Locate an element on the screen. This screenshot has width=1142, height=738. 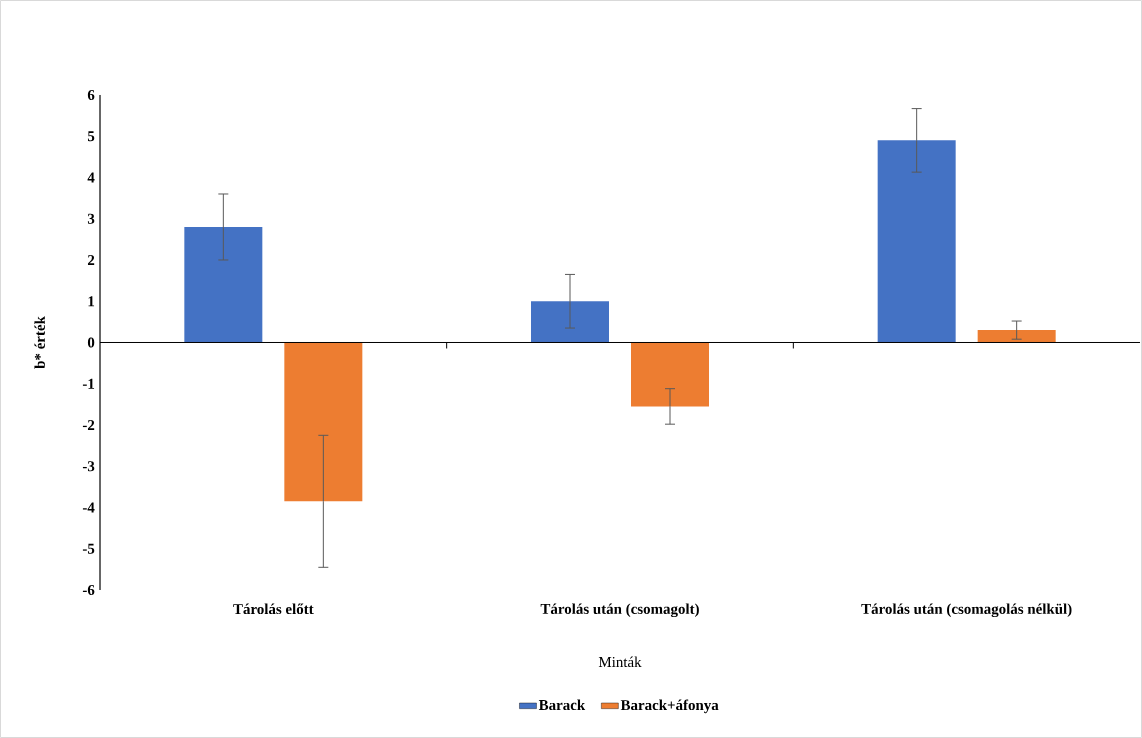
y-tick-label: 0 is located at coordinates (91, 342).